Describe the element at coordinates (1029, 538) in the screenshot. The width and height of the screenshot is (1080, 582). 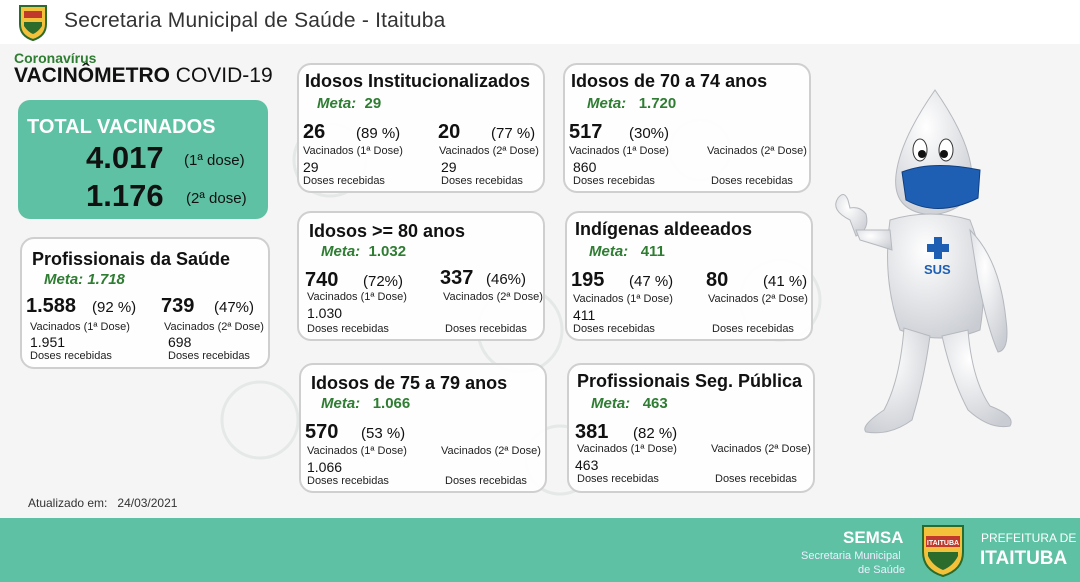
I see `footer-prefeitura-line1: PREFEITURA DE` at that location.